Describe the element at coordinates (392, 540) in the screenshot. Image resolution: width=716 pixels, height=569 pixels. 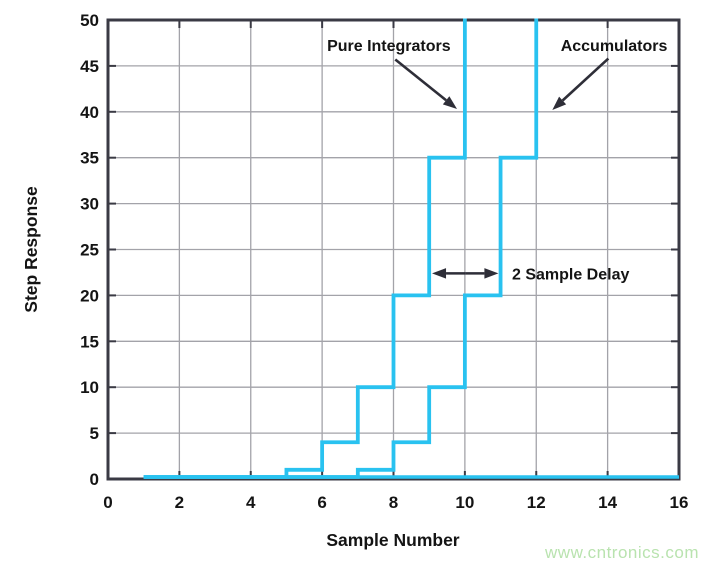
I see `x-axis-title: Sample Number` at that location.